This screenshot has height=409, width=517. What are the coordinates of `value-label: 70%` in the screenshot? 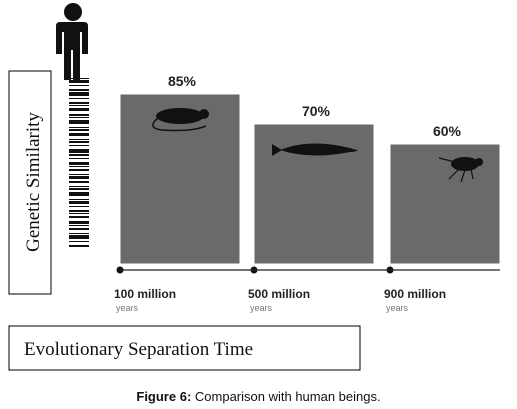 It's located at (316, 111).